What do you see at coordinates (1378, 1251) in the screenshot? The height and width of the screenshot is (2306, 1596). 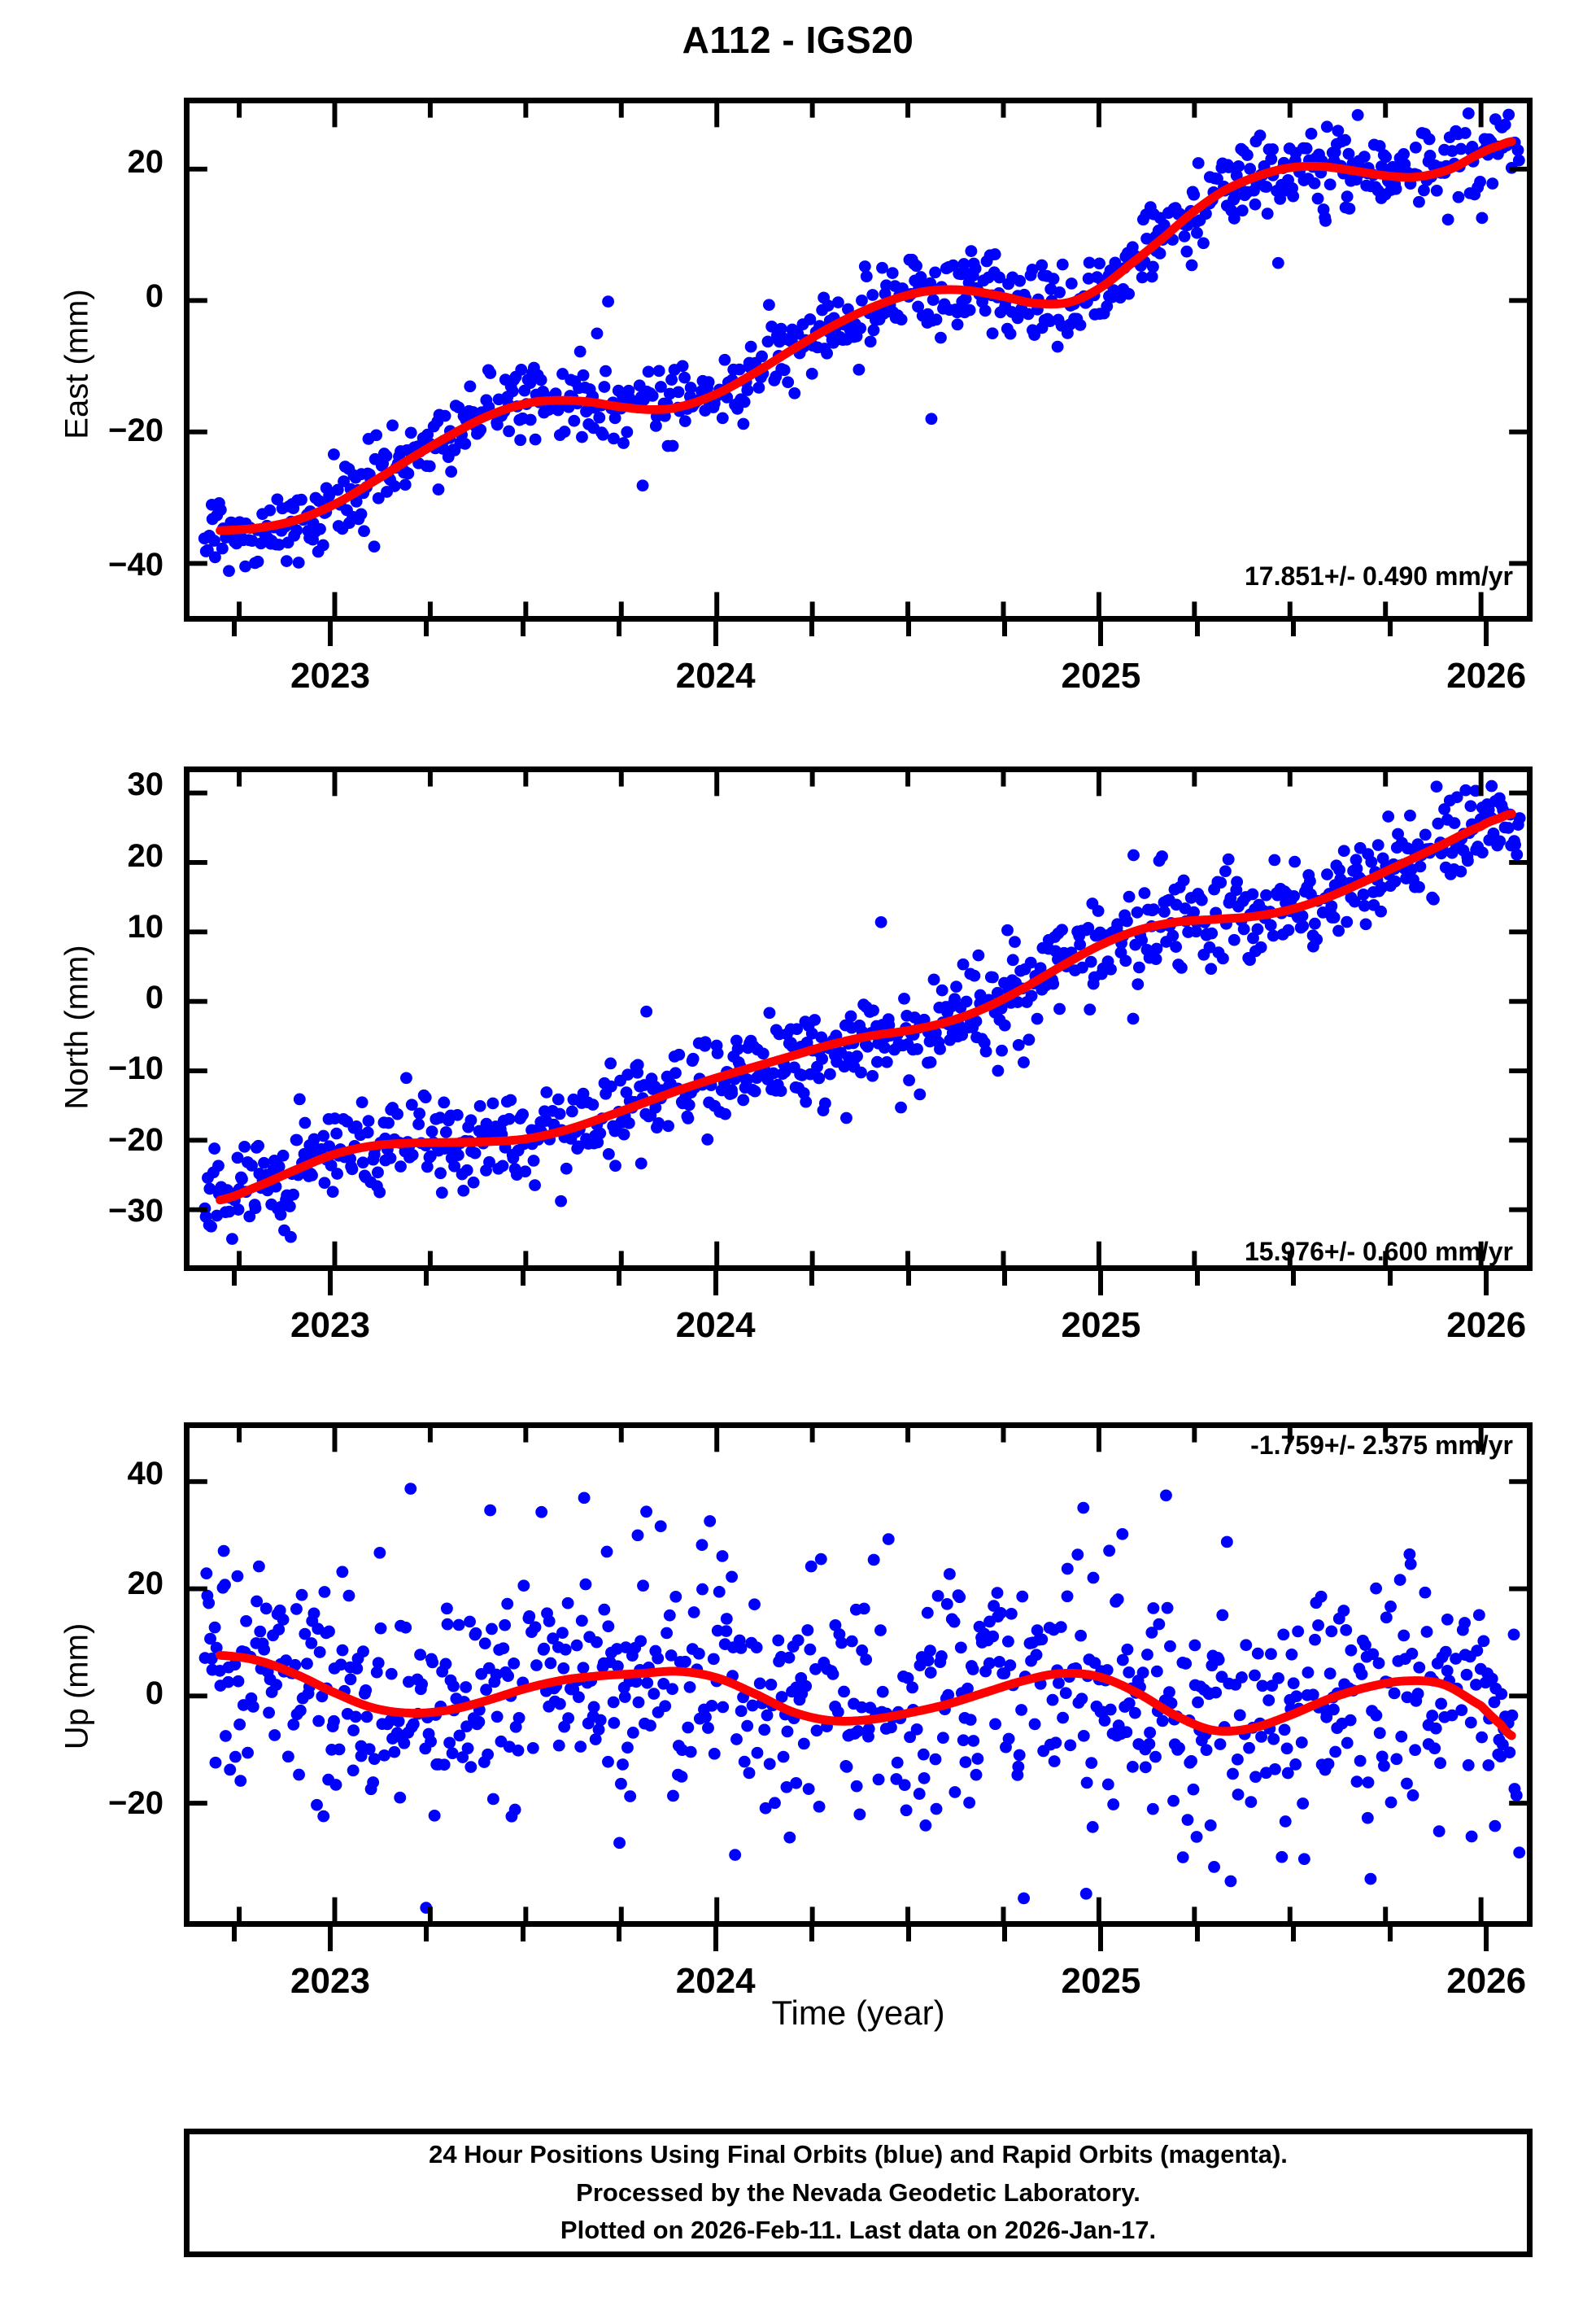 I see `rate-annotation-north: 15.976+/- 0.600 mm/yr` at bounding box center [1378, 1251].